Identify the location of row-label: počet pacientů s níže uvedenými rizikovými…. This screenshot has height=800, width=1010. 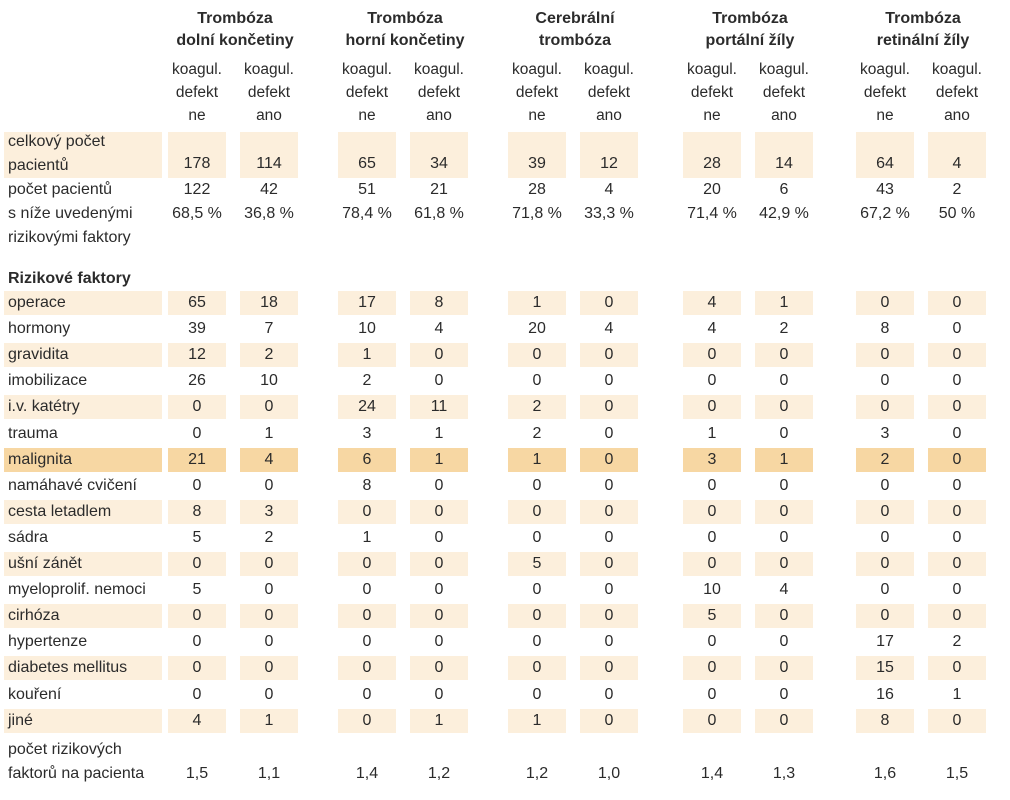
(70, 214).